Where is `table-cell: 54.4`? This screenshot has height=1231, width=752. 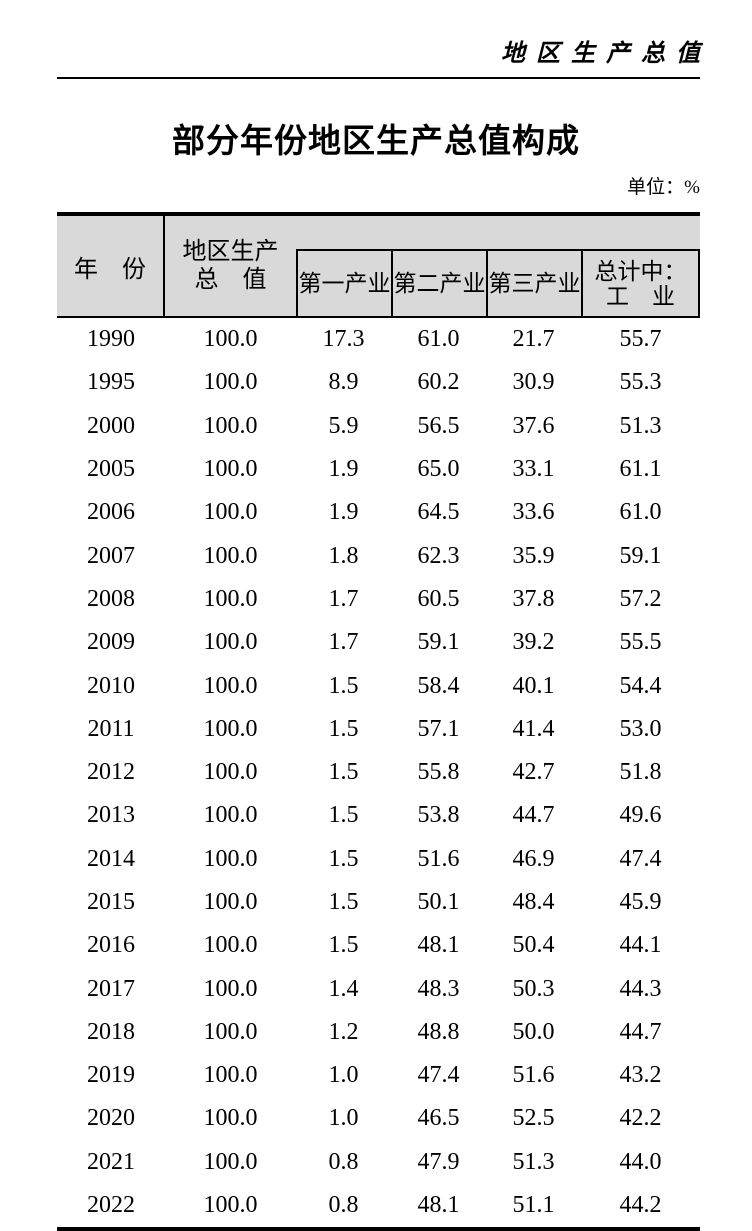
table-cell: 54.4 is located at coordinates (640, 685).